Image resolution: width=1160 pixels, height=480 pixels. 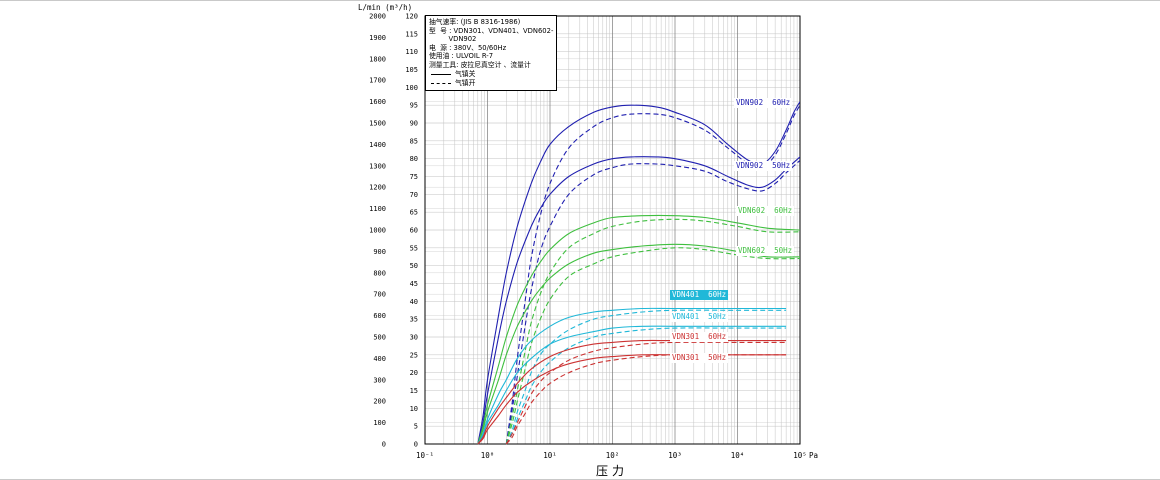 What do you see at coordinates (377, 81) in the screenshot?
I see `svg-text: 1700` at bounding box center [377, 81].